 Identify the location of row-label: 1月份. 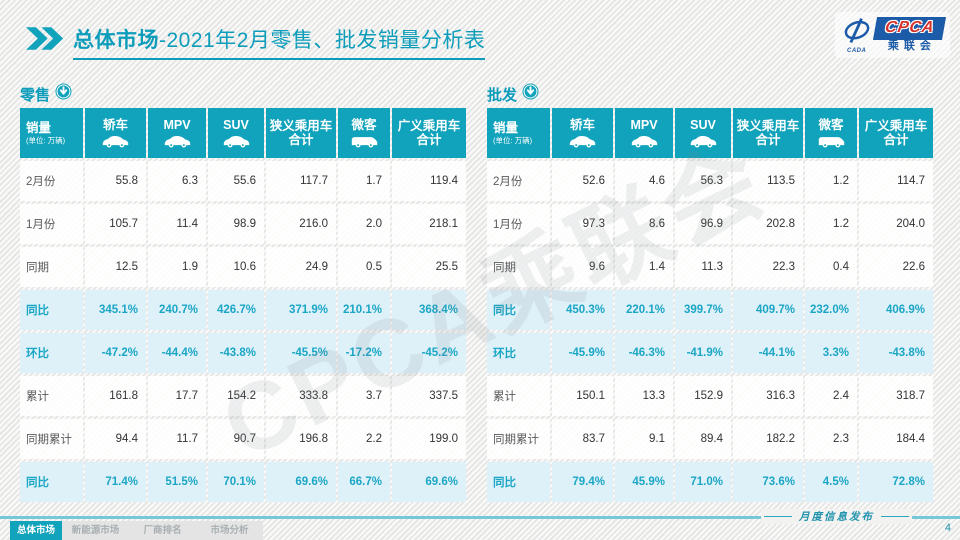
(51, 224).